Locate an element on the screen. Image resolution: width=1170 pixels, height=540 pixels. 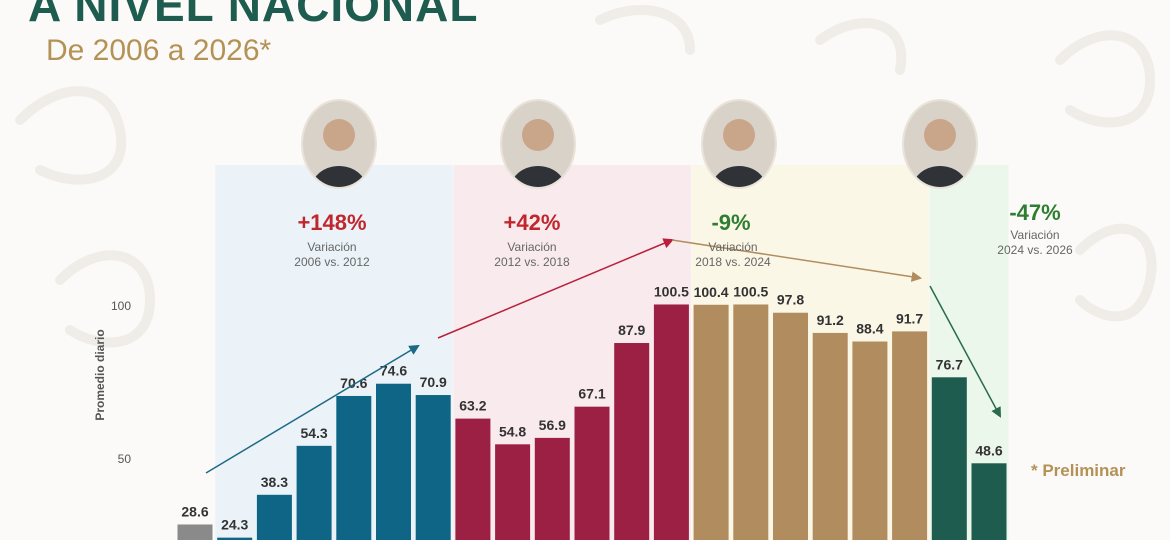
bar-value-label: 91.2 is located at coordinates (830, 320).